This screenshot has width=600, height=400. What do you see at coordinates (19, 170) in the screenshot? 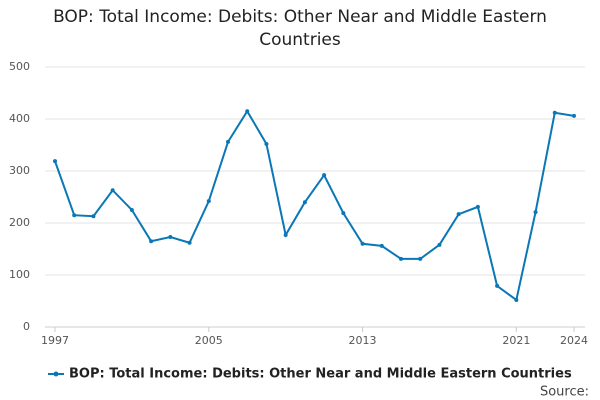
I see `y-tick-label: 300` at bounding box center [19, 170].